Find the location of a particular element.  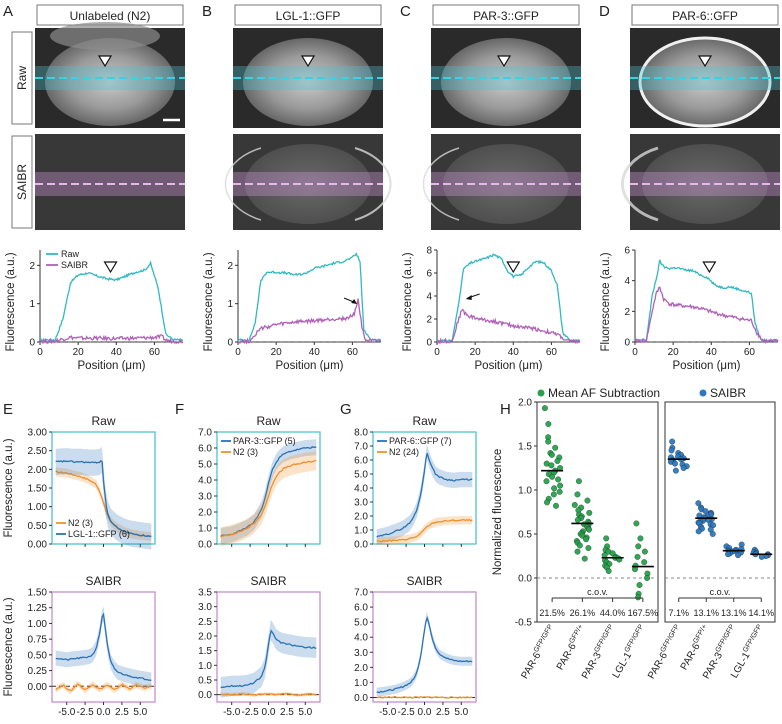

y-tick-label: 0.0 is located at coordinates (525, 579).